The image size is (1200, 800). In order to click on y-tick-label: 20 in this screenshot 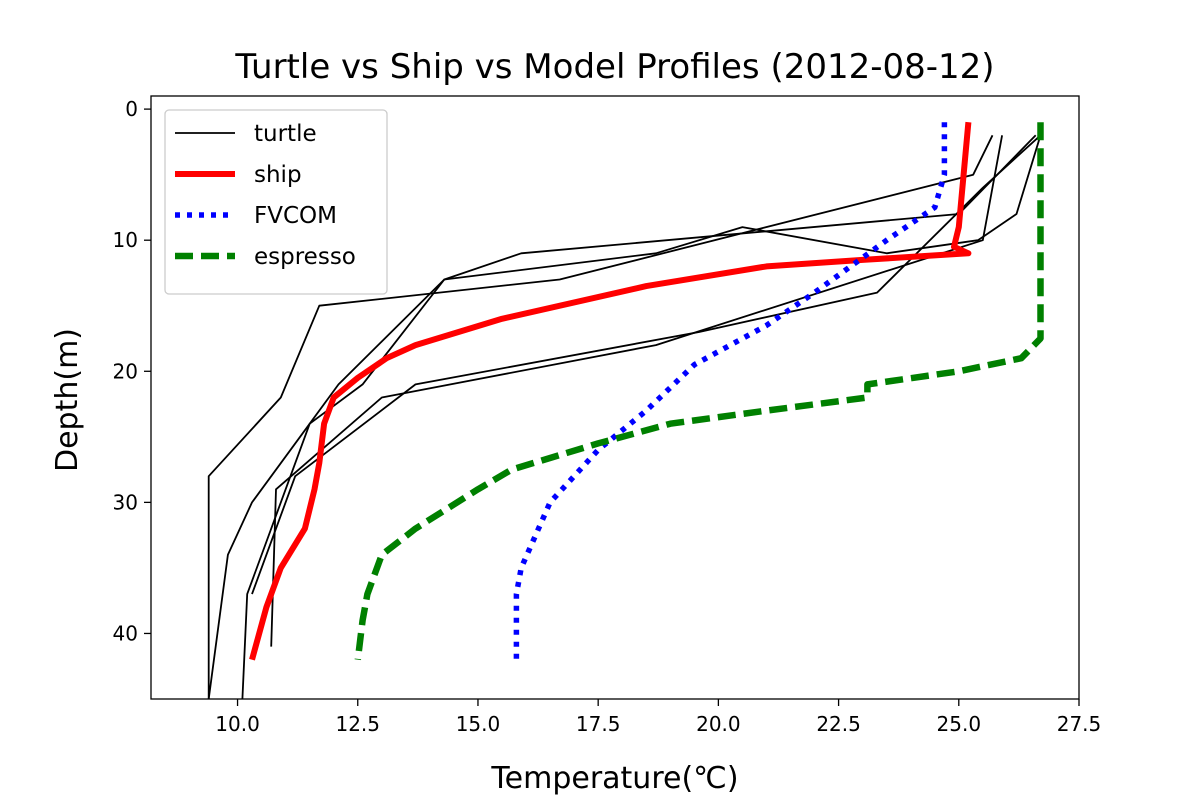, I will do `click(125, 371)`.